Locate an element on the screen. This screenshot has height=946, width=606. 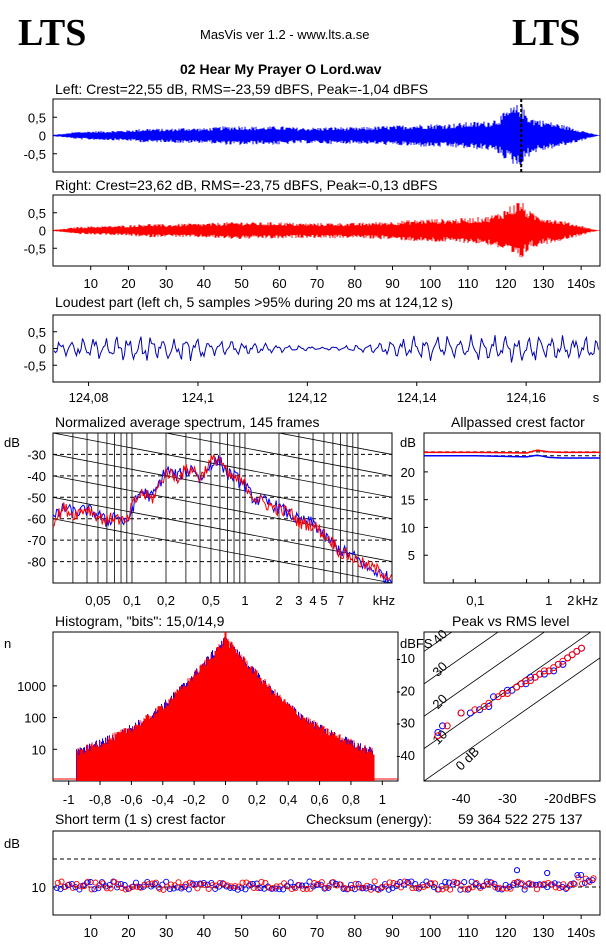
crest-factor-ytick: 5 is located at coordinates (411, 555).